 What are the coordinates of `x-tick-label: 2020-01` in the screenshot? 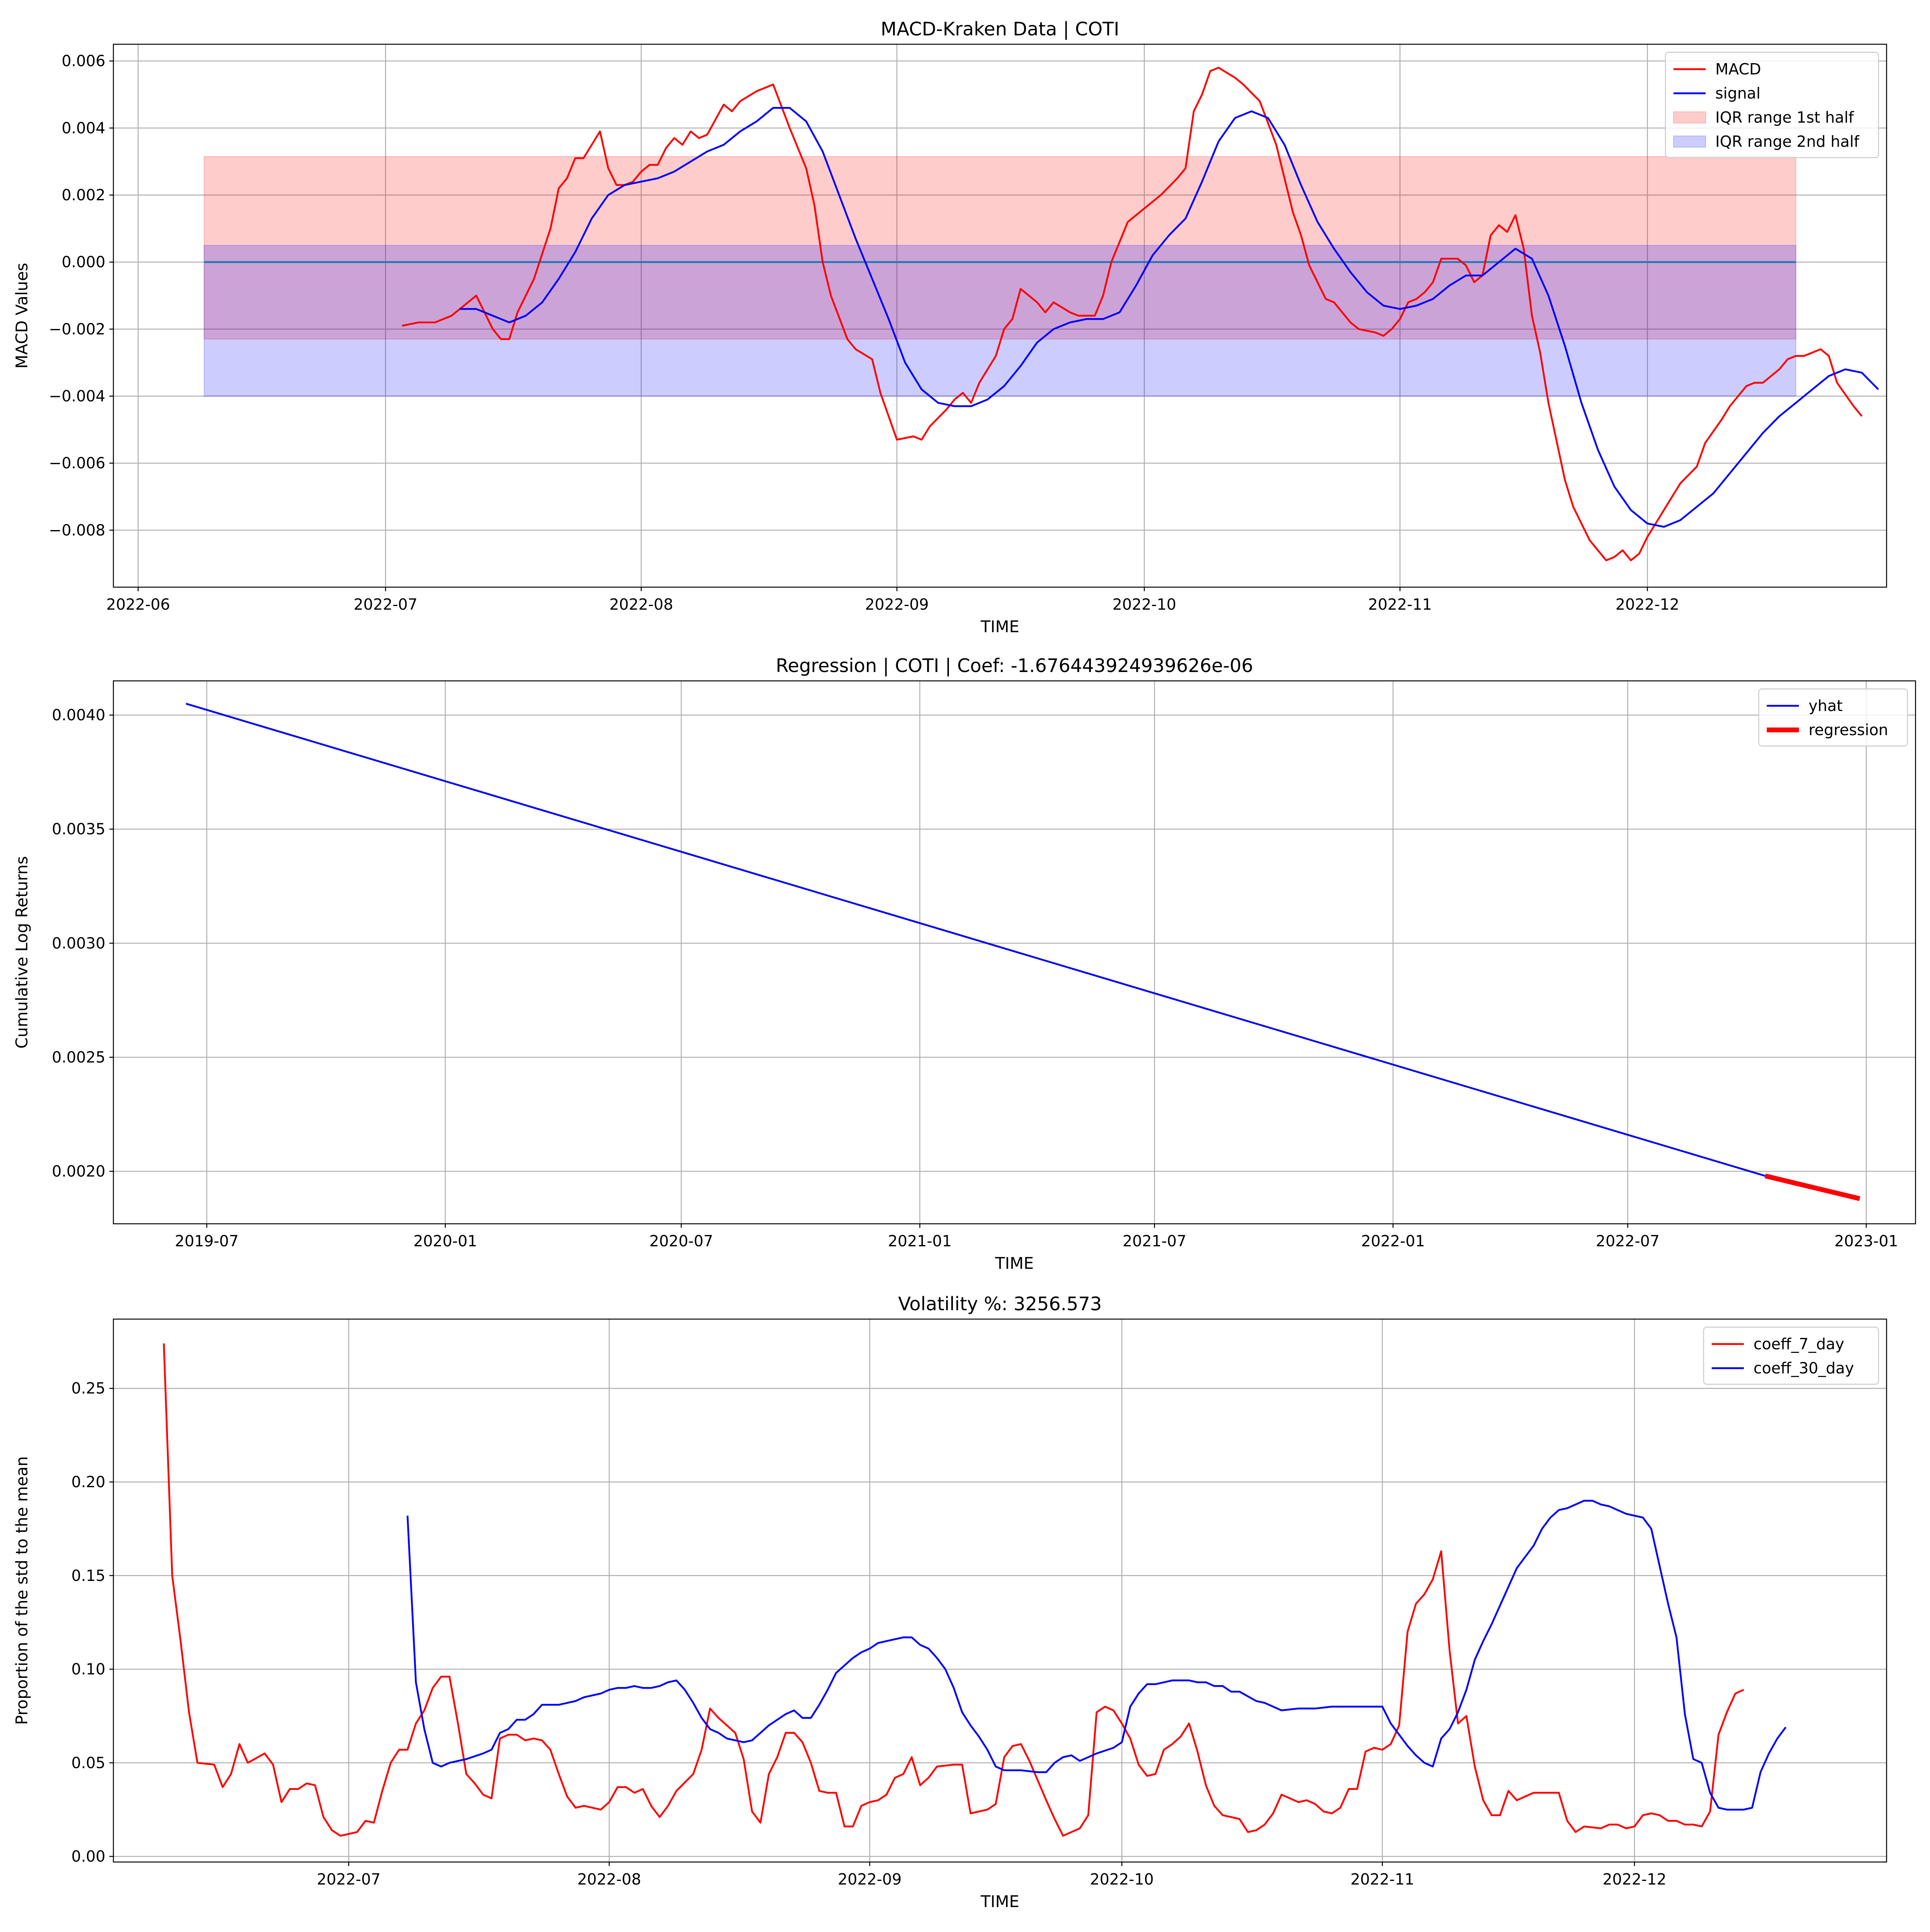 It's located at (445, 1241).